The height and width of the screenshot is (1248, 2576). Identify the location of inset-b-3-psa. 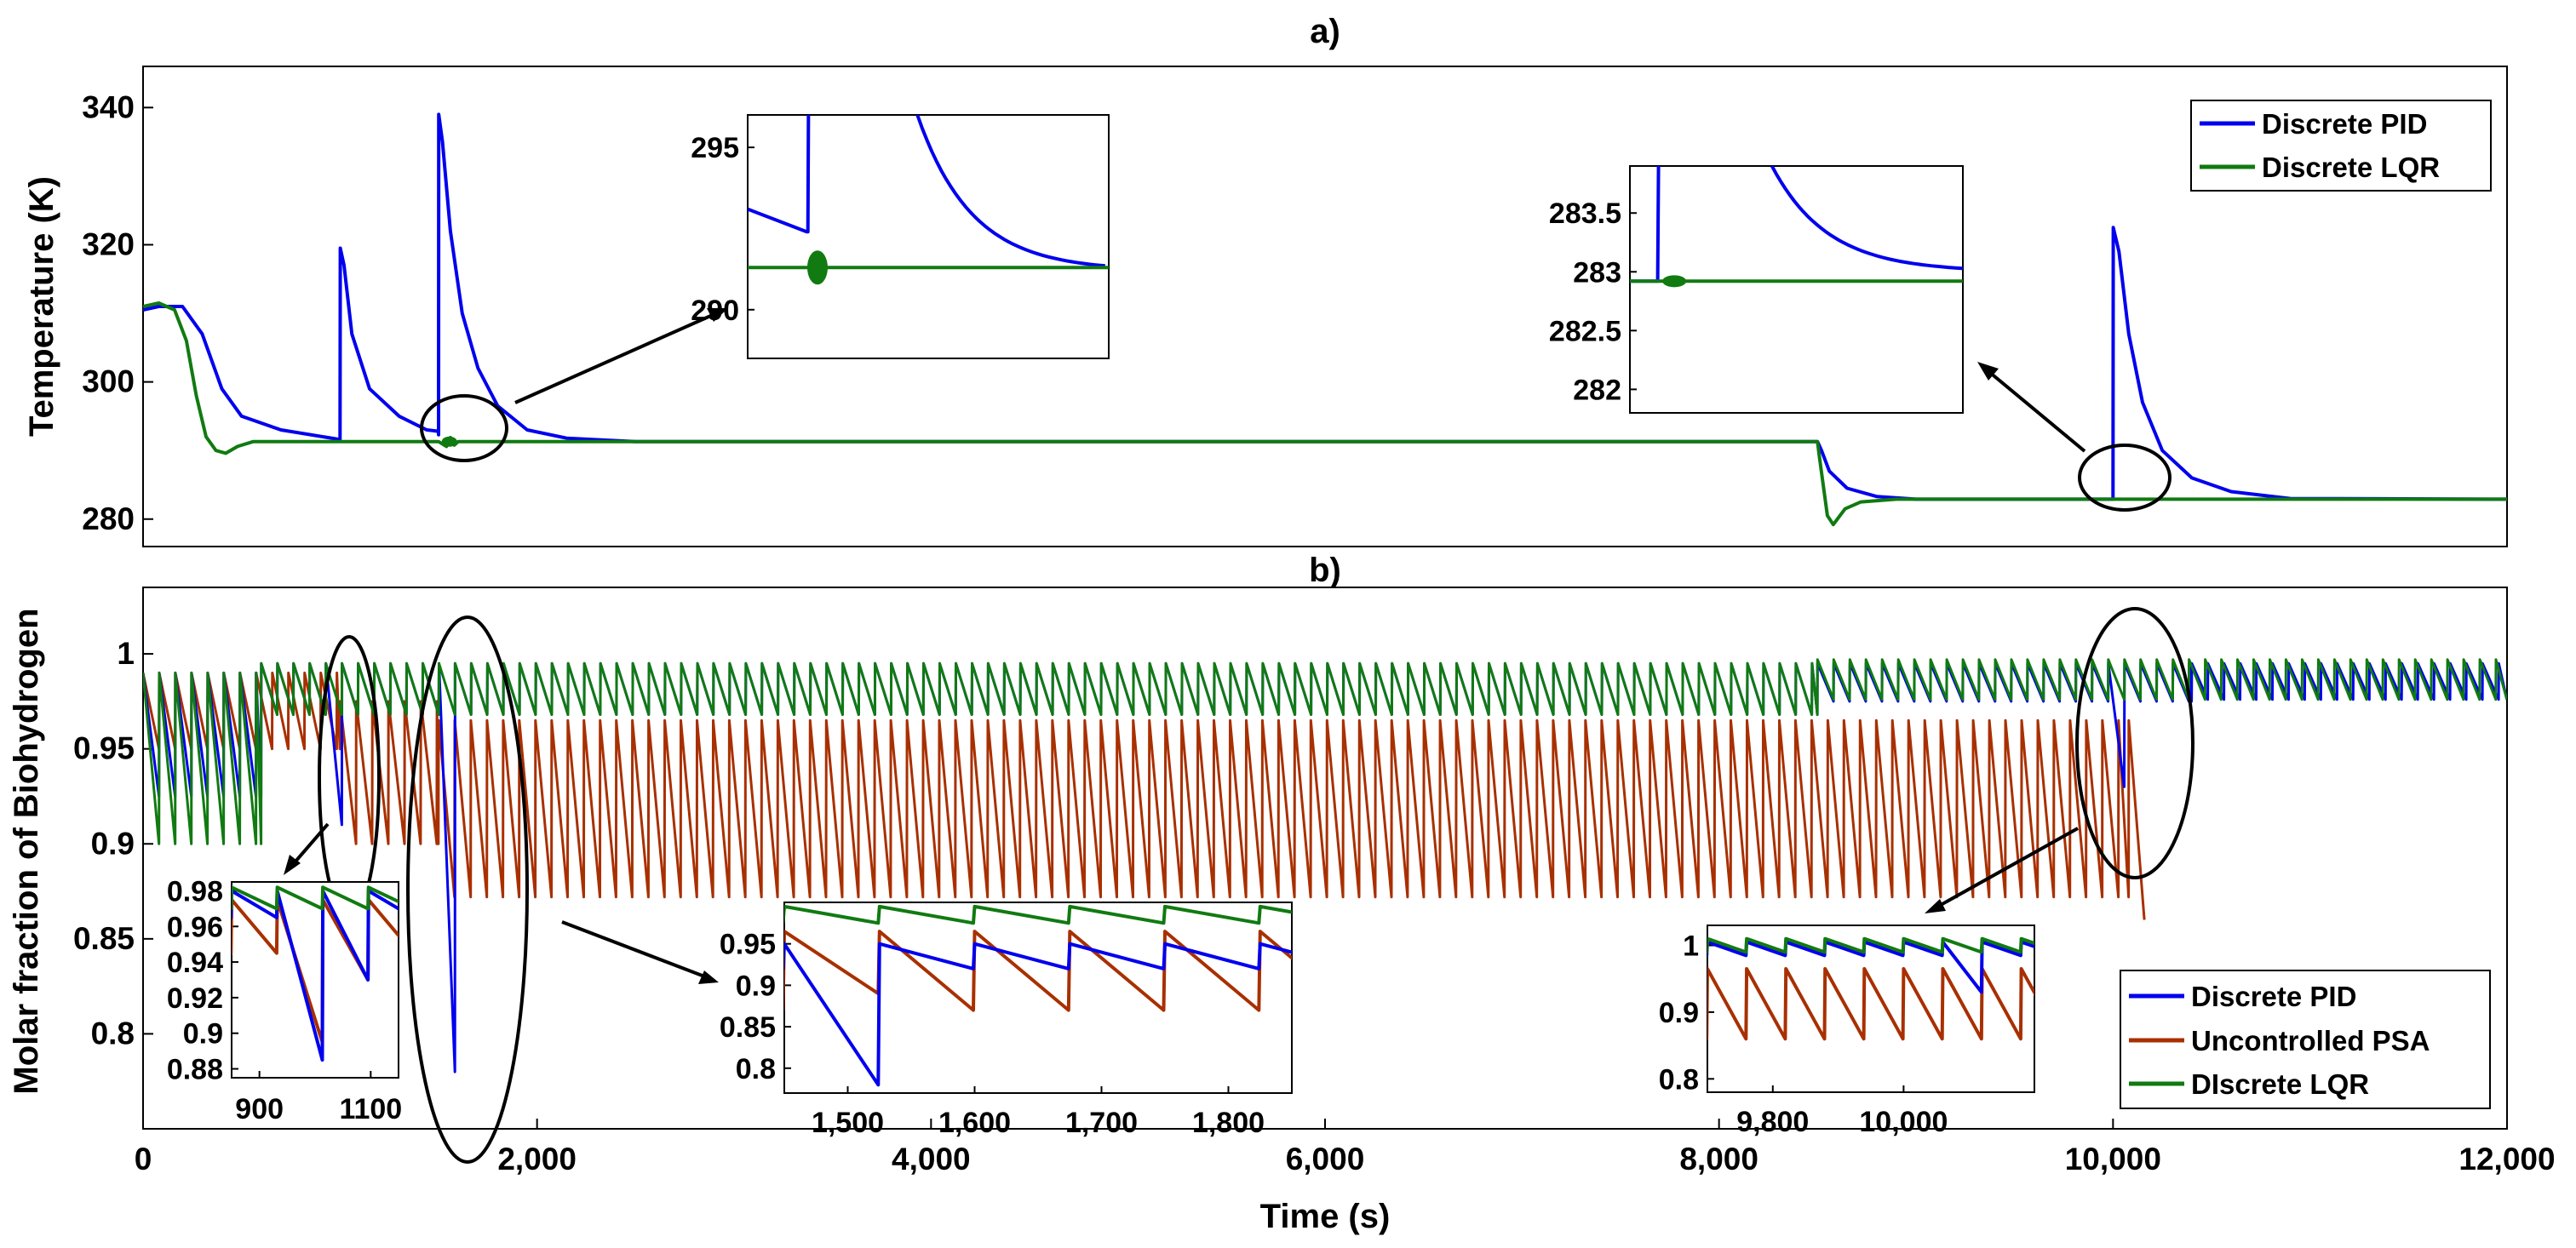
(1870, 1004).